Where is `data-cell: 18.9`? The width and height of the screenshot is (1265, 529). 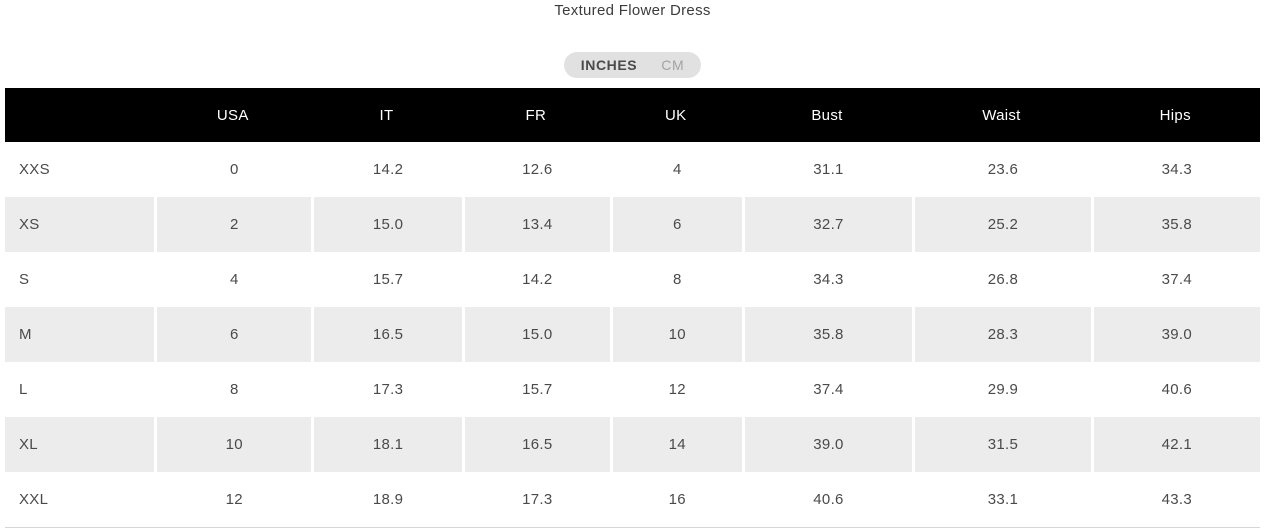
data-cell: 18.9 is located at coordinates (386, 499).